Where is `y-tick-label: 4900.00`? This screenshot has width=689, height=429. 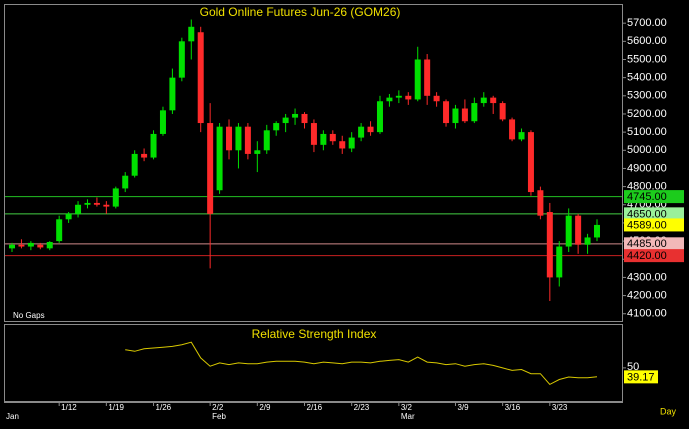
y-tick-label: 4900.00 is located at coordinates (647, 168).